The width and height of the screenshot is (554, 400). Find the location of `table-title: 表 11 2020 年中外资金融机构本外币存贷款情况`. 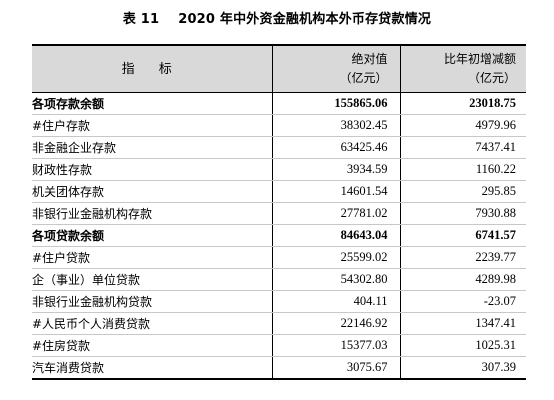

table-title: 表 11 2020 年中外资金融机构本外币存贷款情况 is located at coordinates (277, 19).